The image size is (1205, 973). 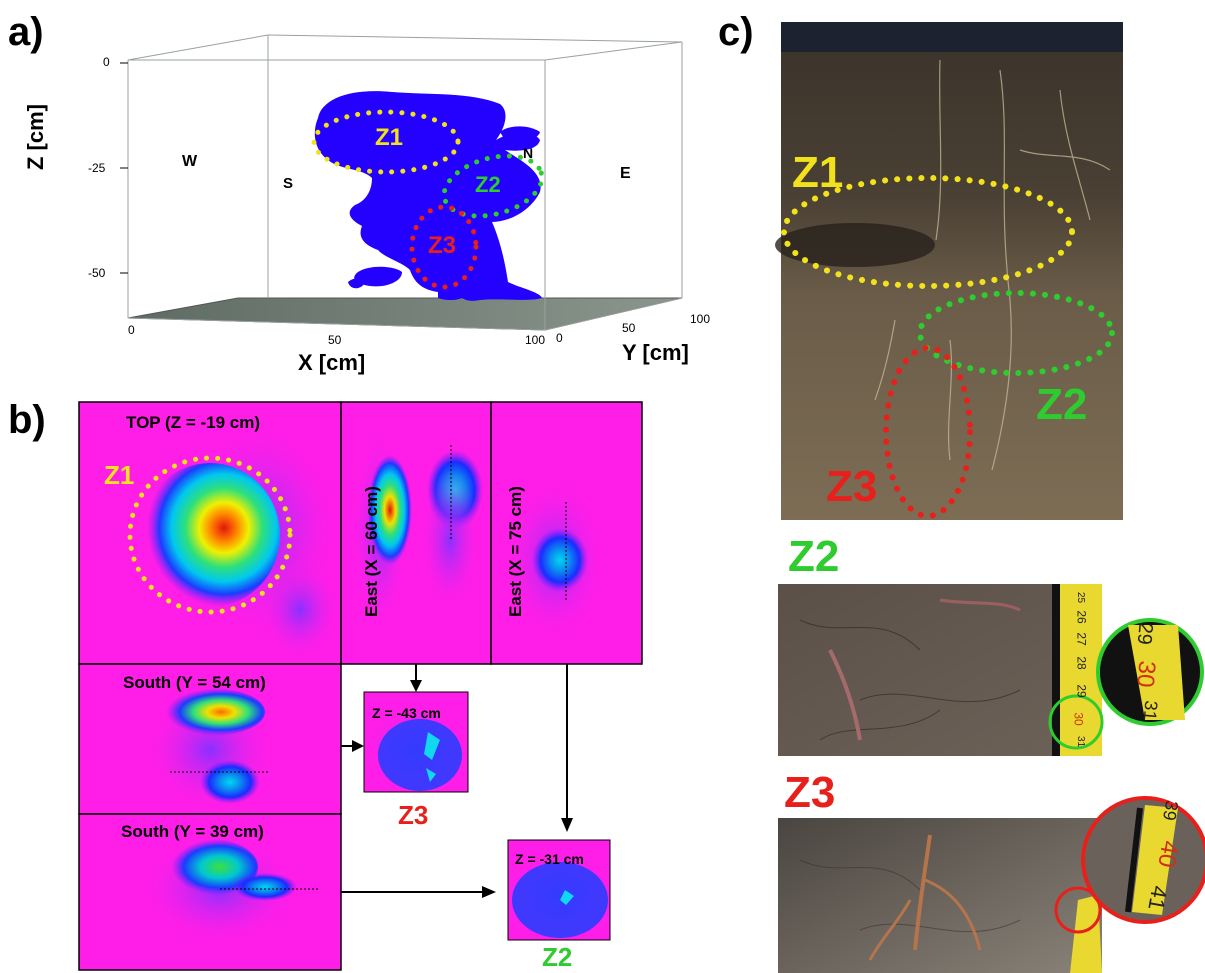 What do you see at coordinates (190, 161) in the screenshot?
I see `direction-west: W` at bounding box center [190, 161].